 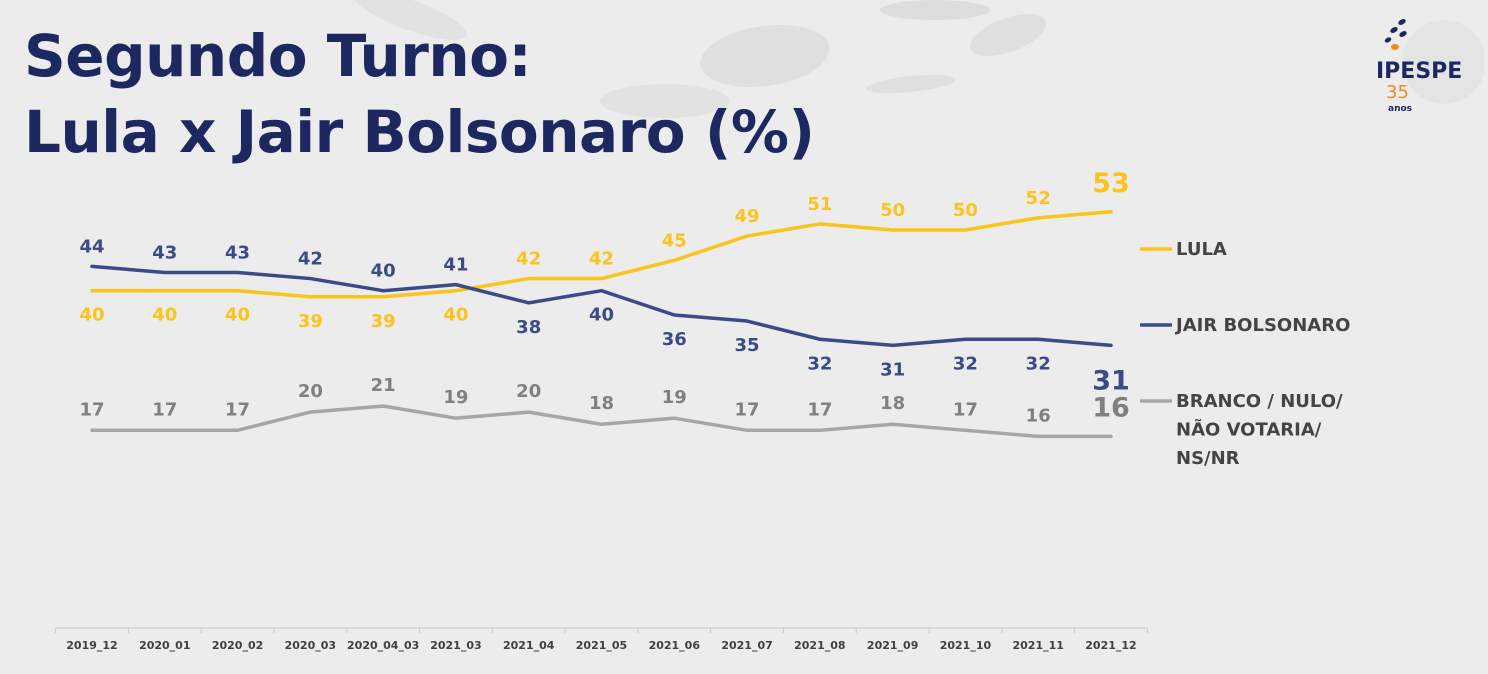 What do you see at coordinates (1208, 458) in the screenshot?
I see `legend-label-2: NS/NR` at bounding box center [1208, 458].